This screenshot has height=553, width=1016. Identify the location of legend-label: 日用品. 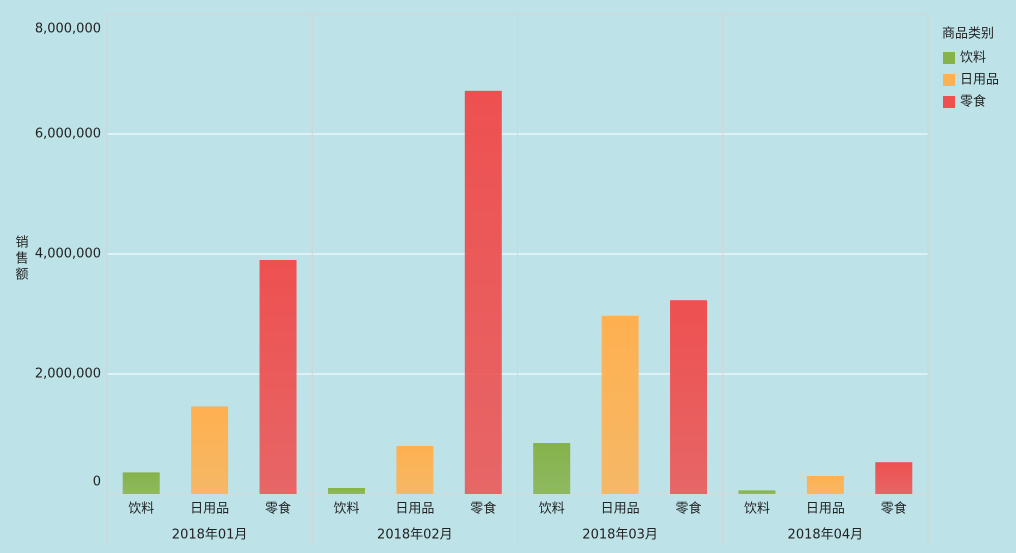
(979, 80).